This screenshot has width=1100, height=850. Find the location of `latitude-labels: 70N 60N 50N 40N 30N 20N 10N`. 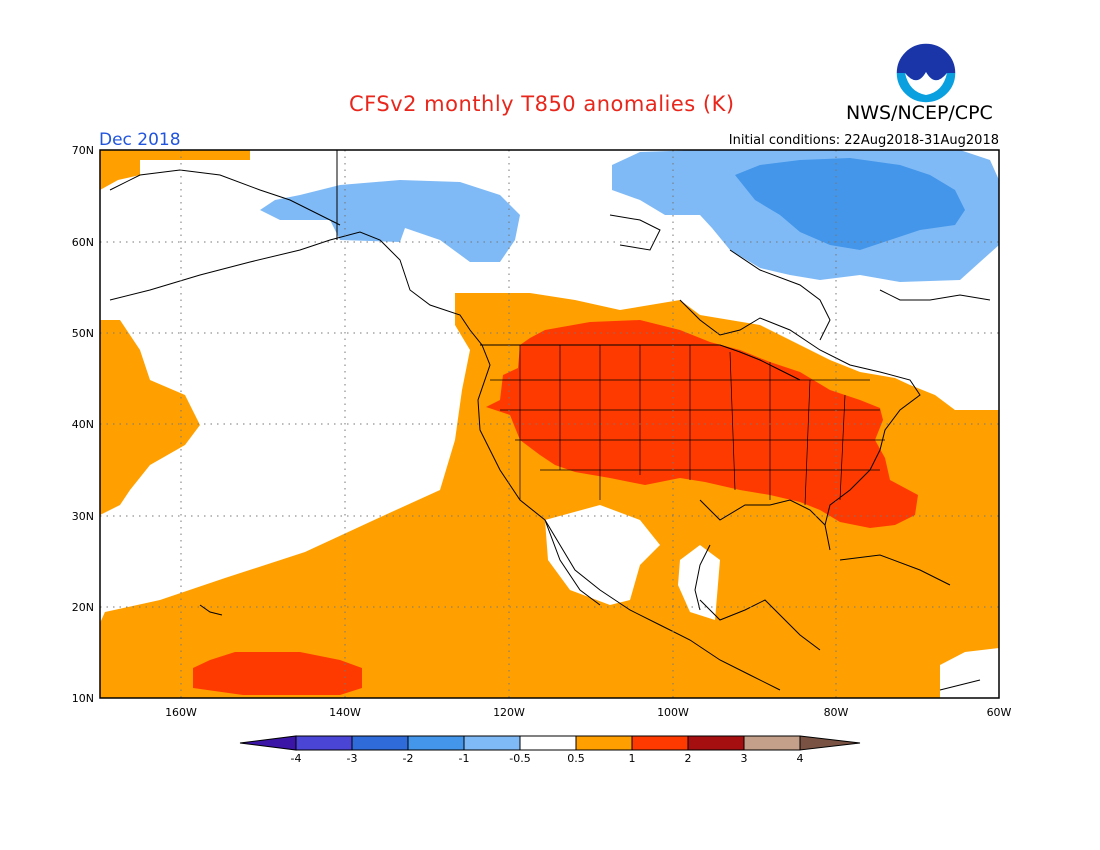

latitude-labels: 70N 60N 50N 40N 30N 20N 10N is located at coordinates (83, 424).